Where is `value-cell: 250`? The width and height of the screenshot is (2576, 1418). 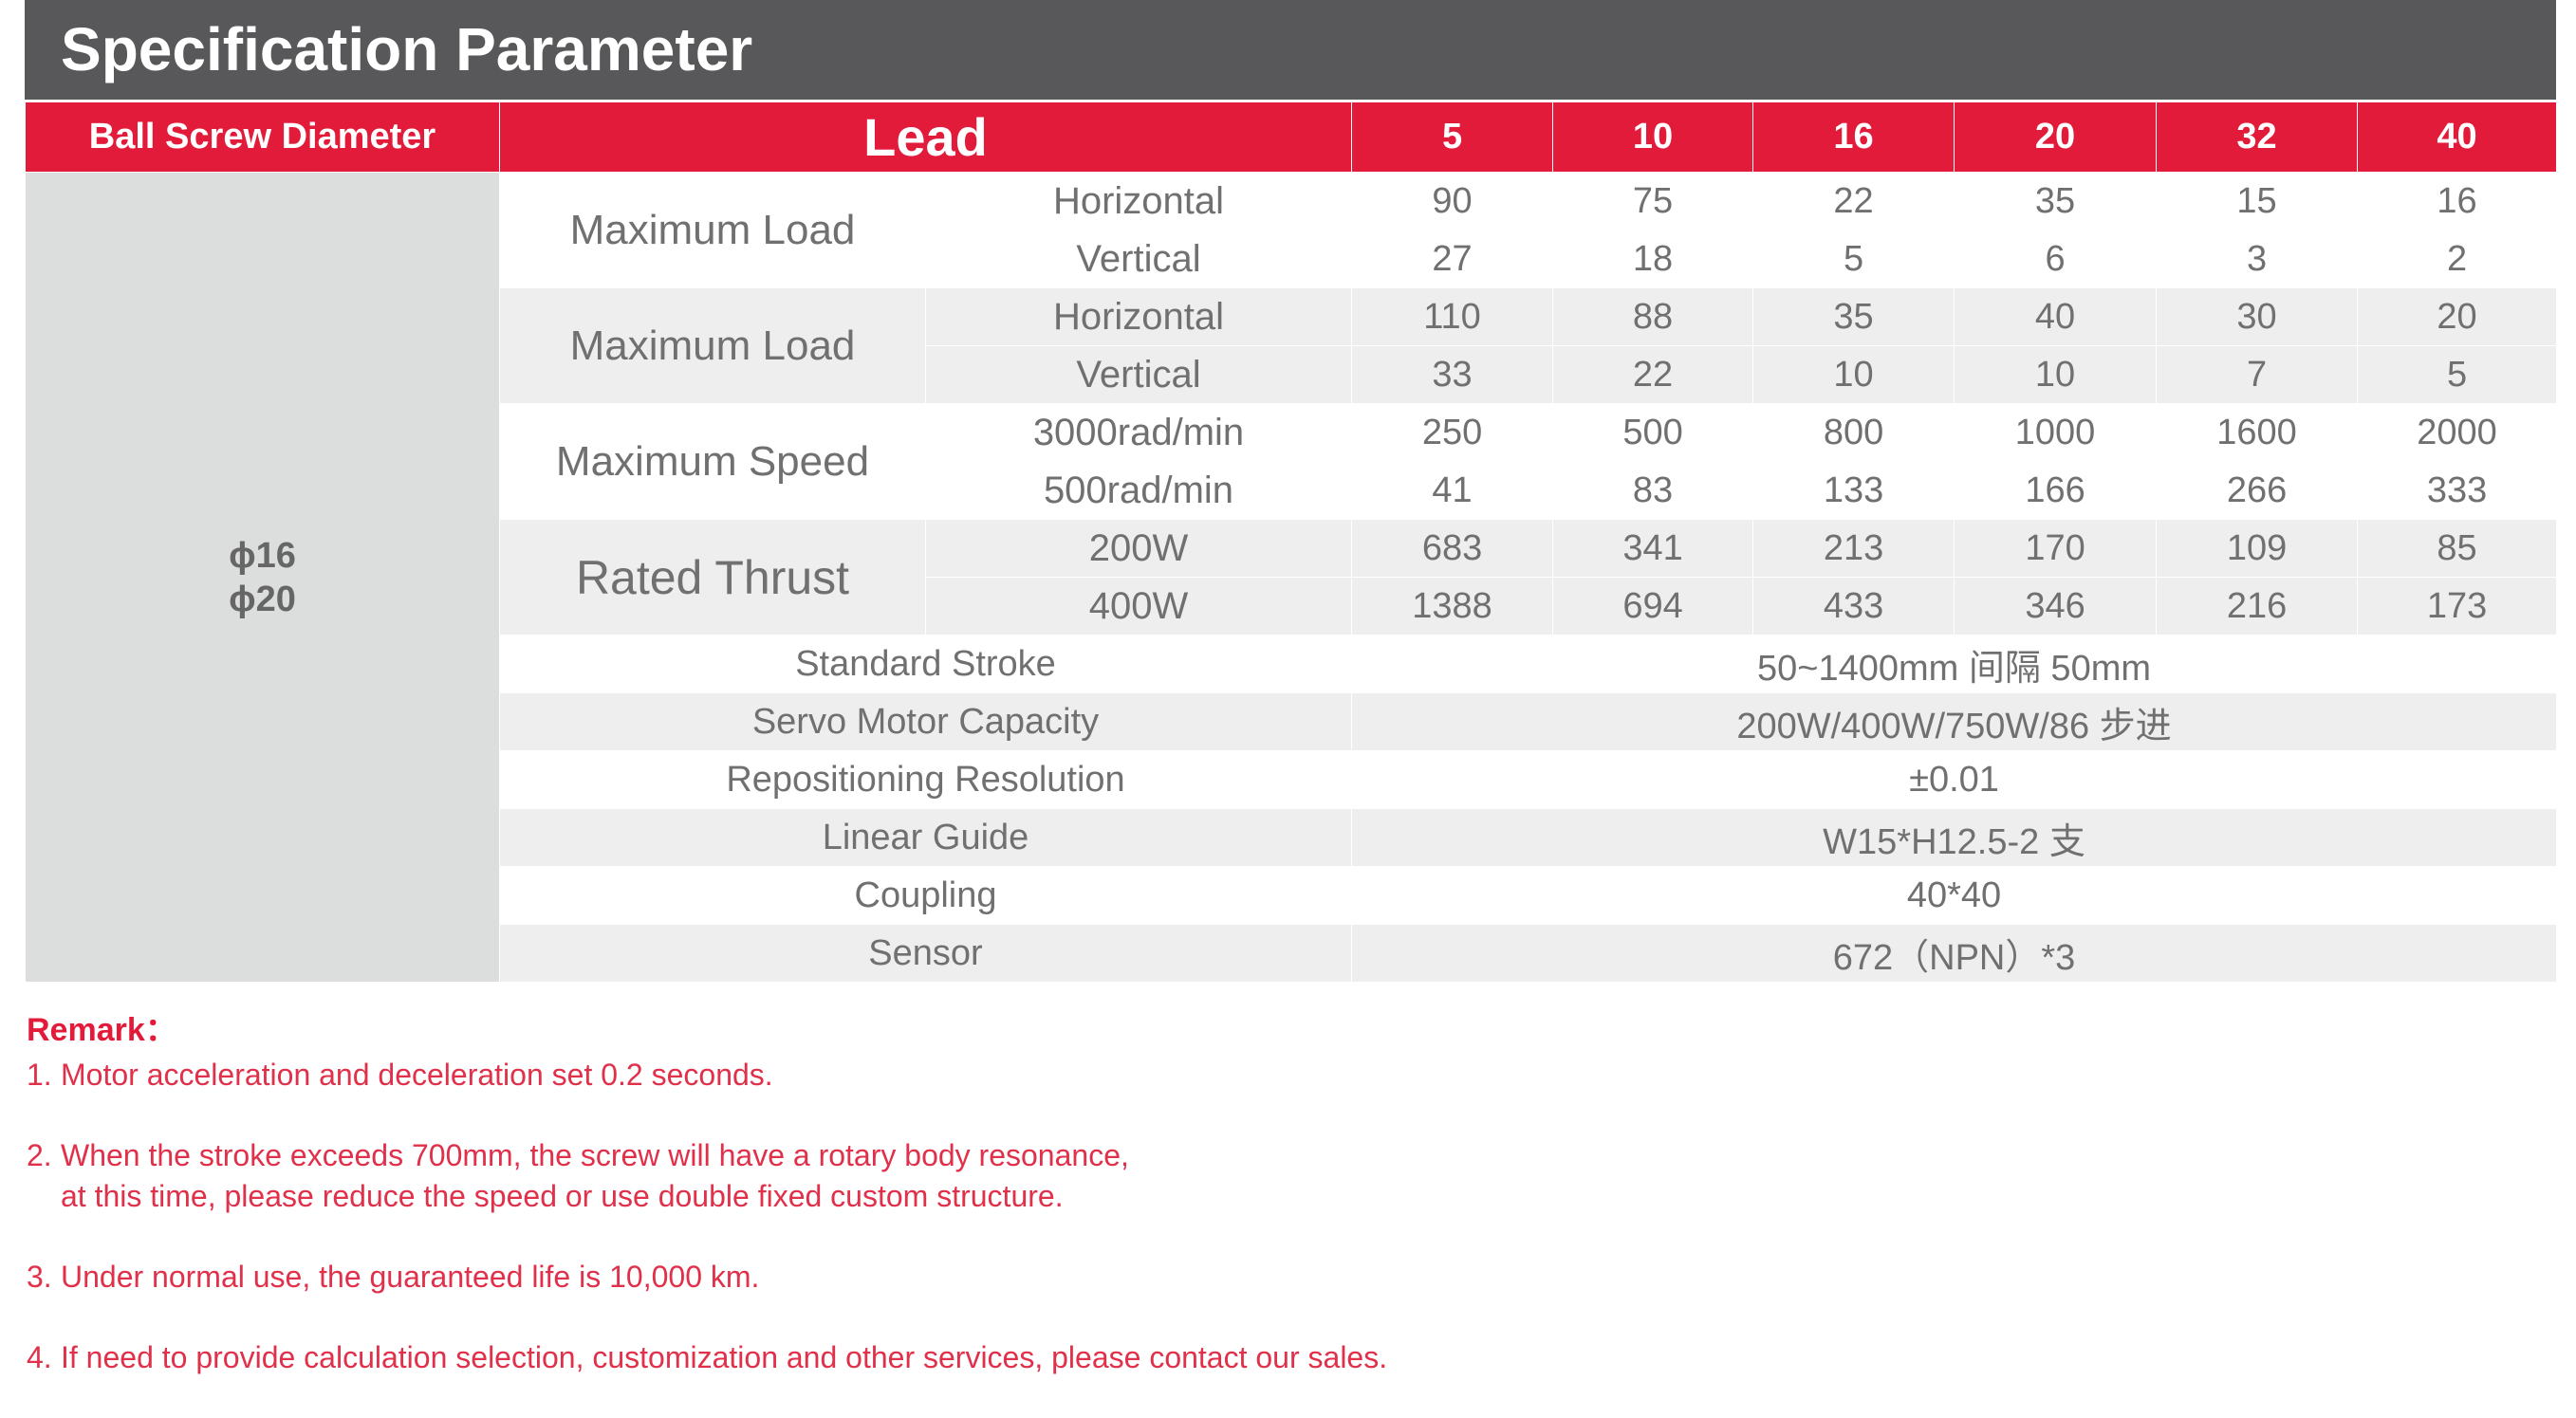 value-cell: 250 is located at coordinates (1452, 432).